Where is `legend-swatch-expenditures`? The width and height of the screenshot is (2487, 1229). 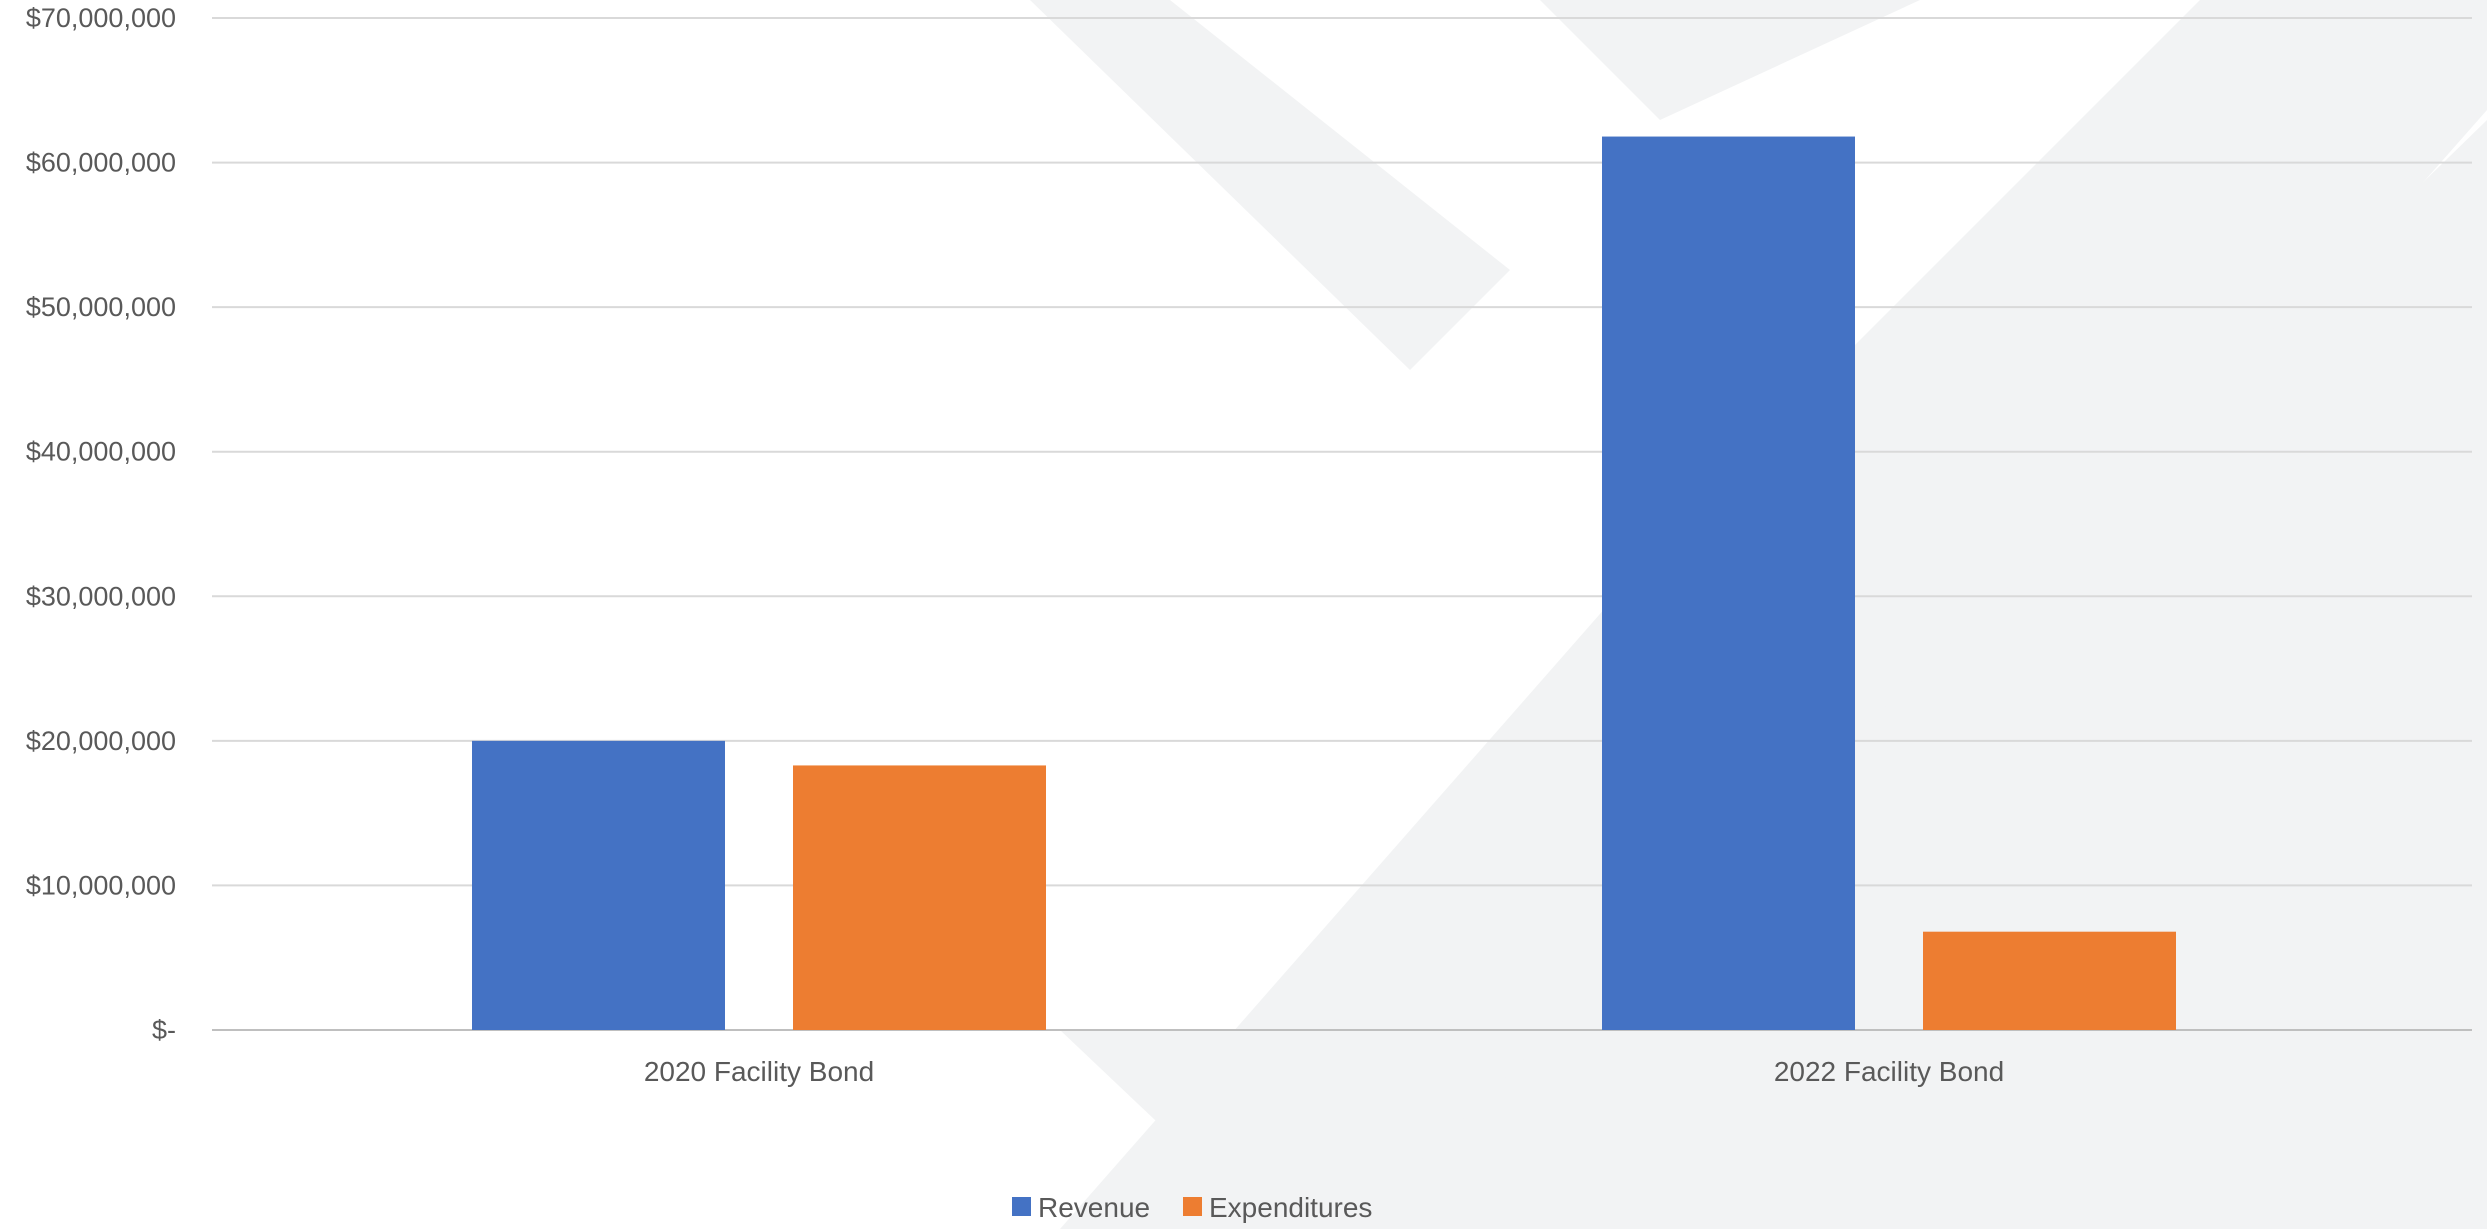
legend-swatch-expenditures is located at coordinates (1192, 1206).